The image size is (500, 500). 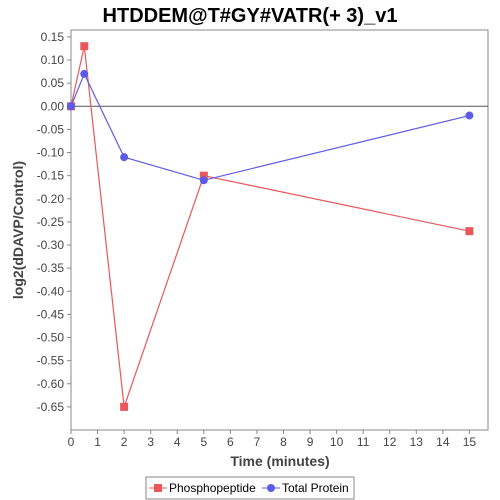 What do you see at coordinates (150, 442) in the screenshot?
I see `x-tick-label: 3` at bounding box center [150, 442].